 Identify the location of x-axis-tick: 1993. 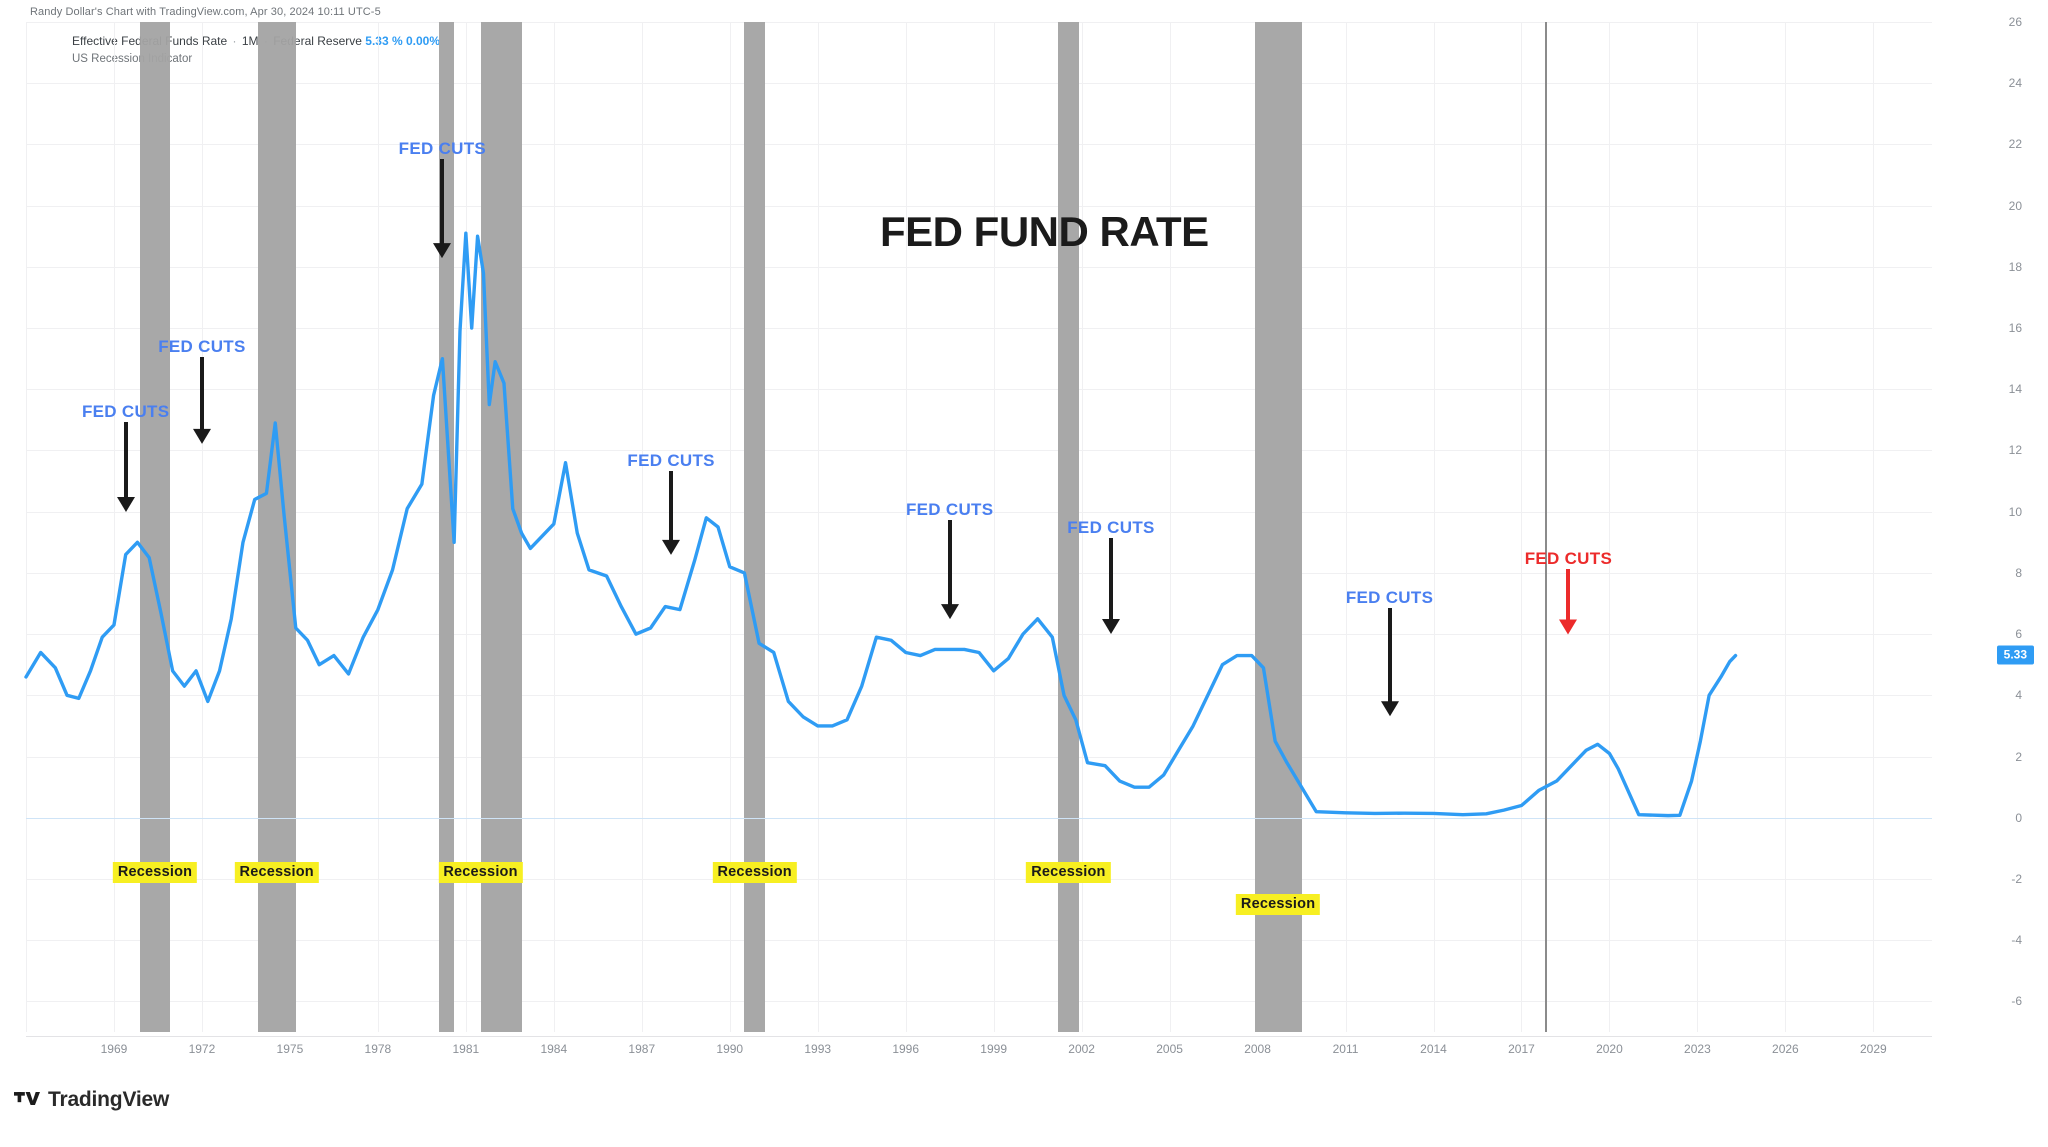
(818, 1049).